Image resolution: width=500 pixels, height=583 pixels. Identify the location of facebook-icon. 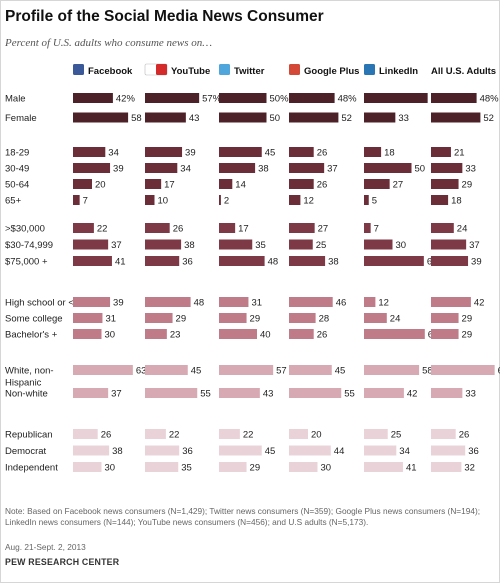
(78, 69).